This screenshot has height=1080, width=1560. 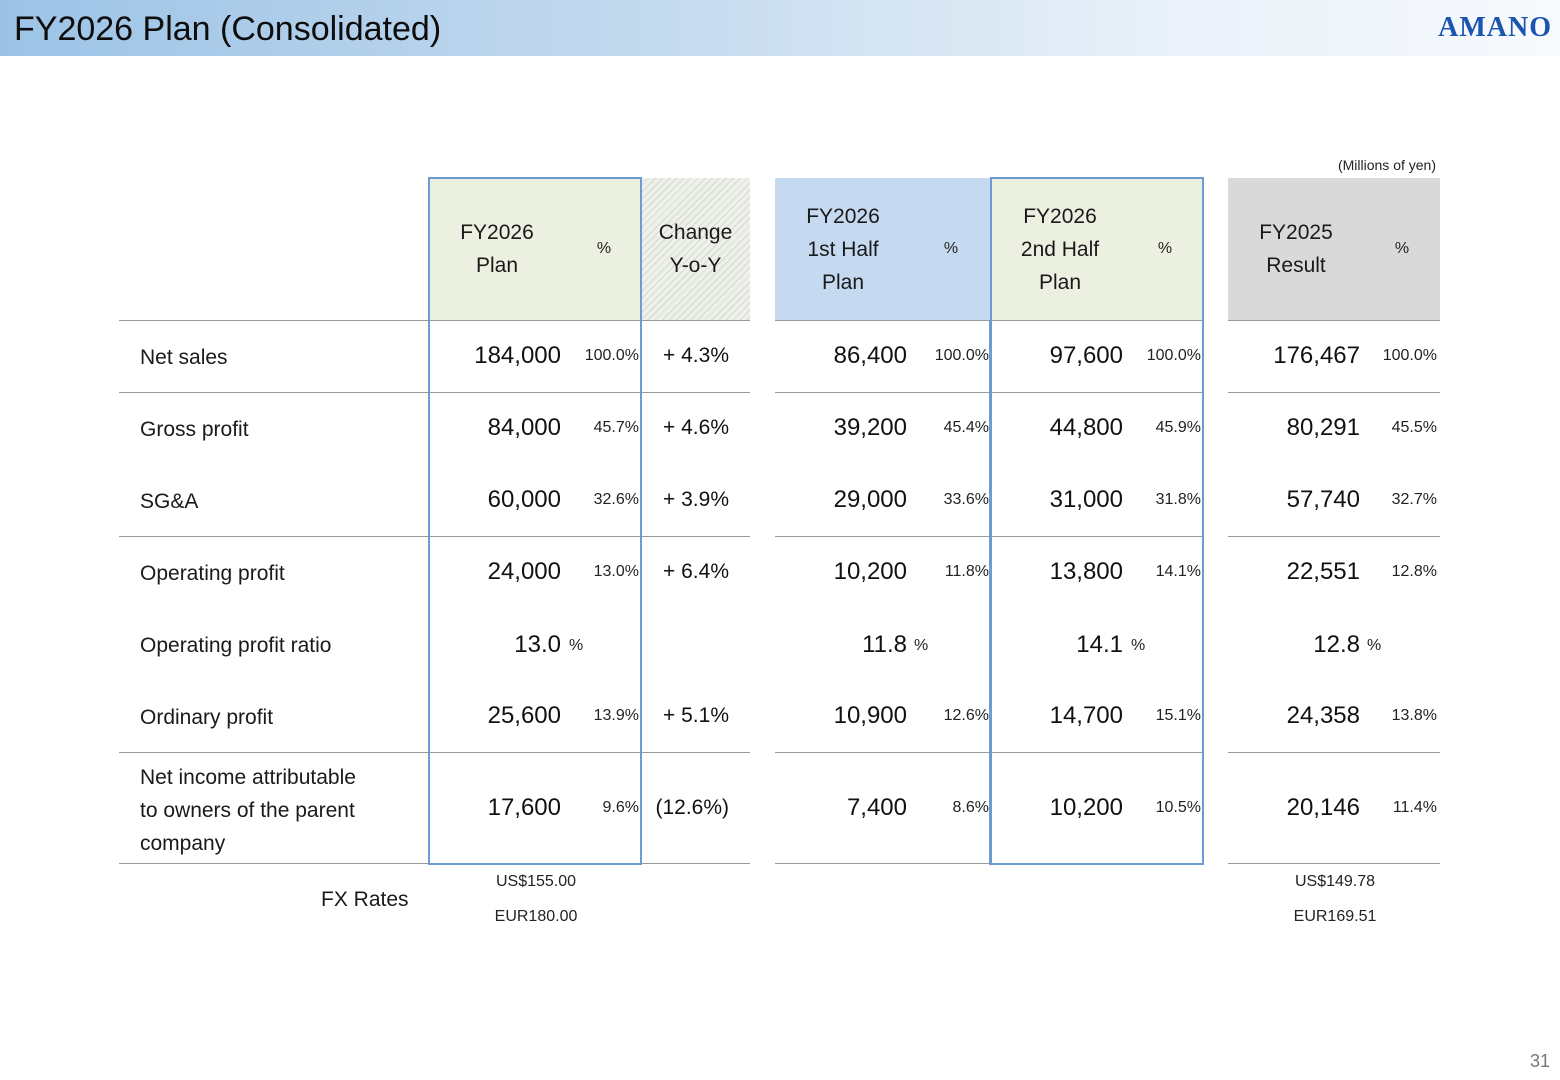 I want to click on cell-h2-value: 13,800, so click(x=1086, y=571).